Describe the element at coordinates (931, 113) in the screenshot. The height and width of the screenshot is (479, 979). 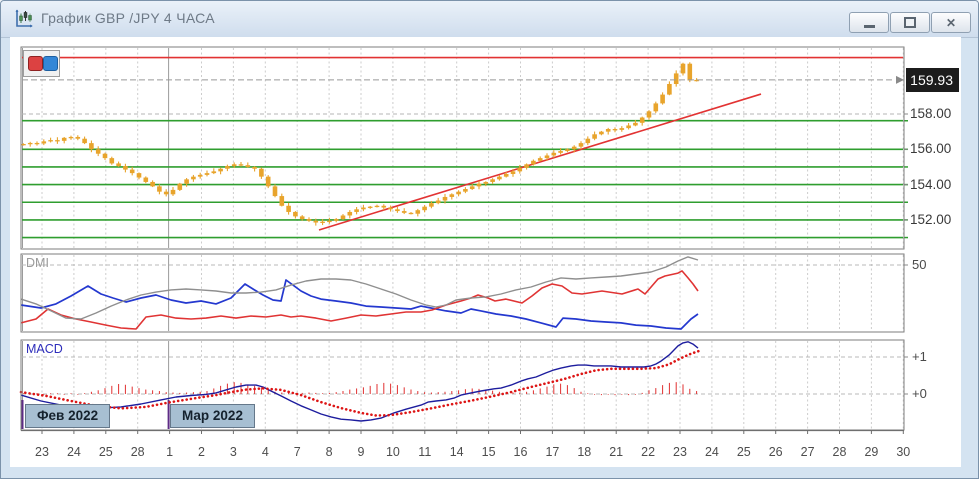
I see `price-axis-label: 158.00` at that location.